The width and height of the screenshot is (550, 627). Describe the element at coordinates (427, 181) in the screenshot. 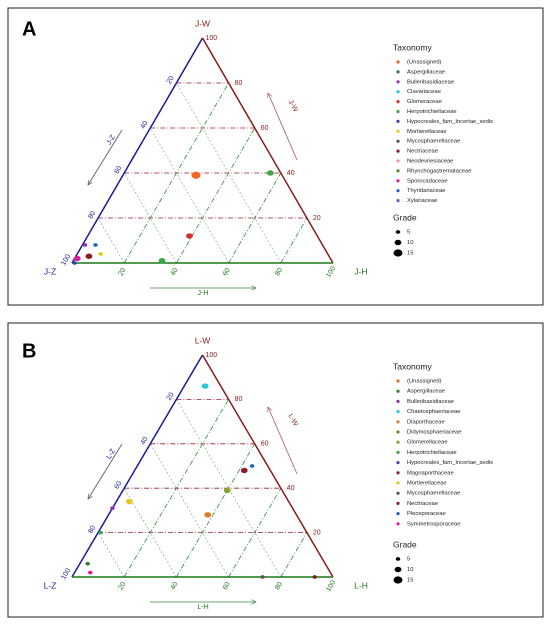

I see `legend-label: Sporocadaceae` at that location.